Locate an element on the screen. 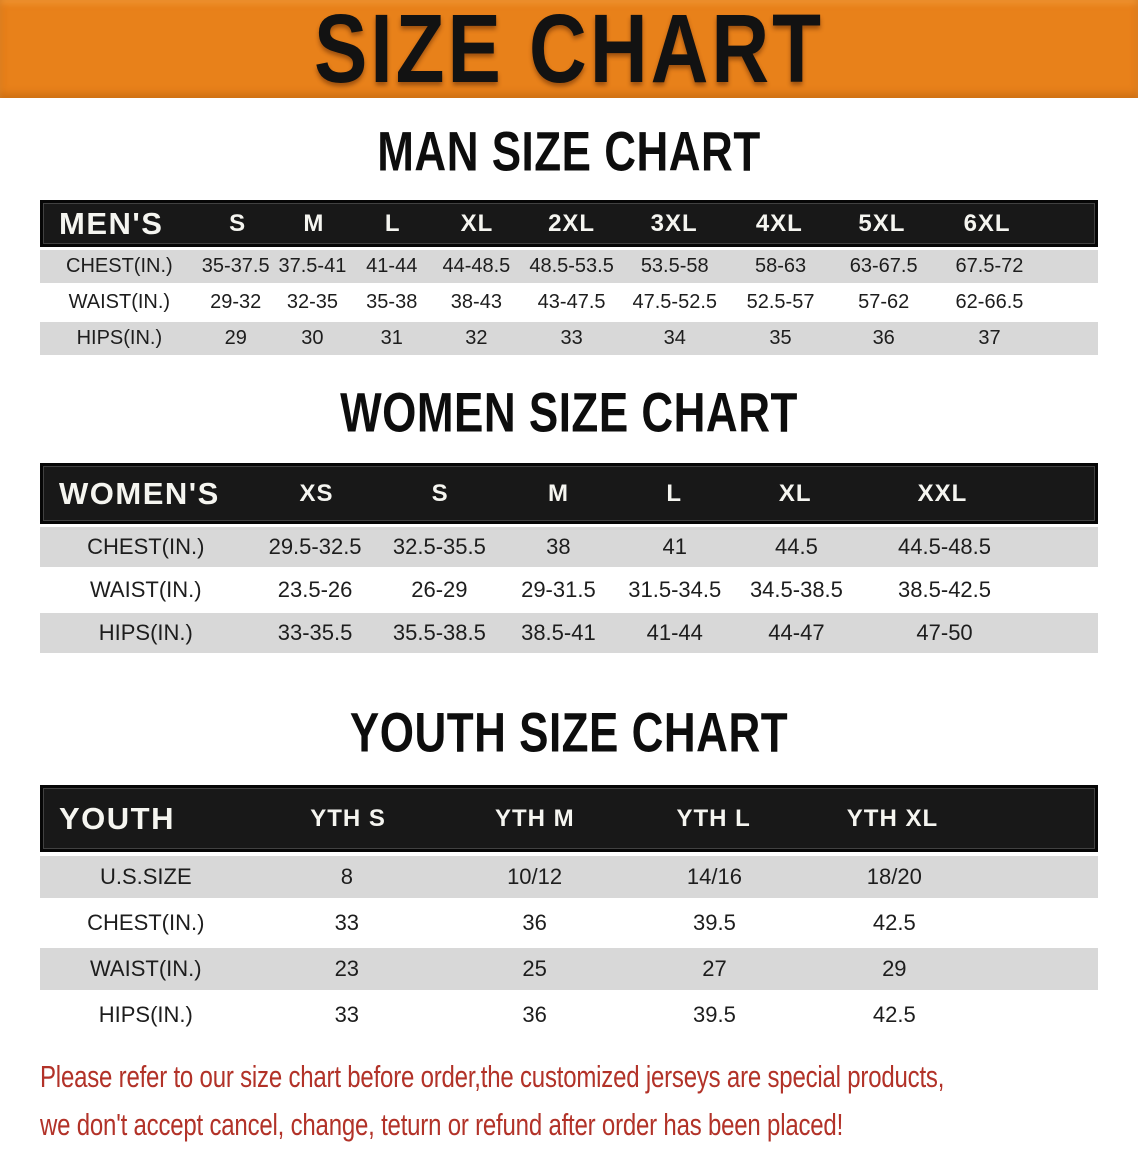 This screenshot has width=1138, height=1157. value-cell: 57-62 is located at coordinates (884, 302).